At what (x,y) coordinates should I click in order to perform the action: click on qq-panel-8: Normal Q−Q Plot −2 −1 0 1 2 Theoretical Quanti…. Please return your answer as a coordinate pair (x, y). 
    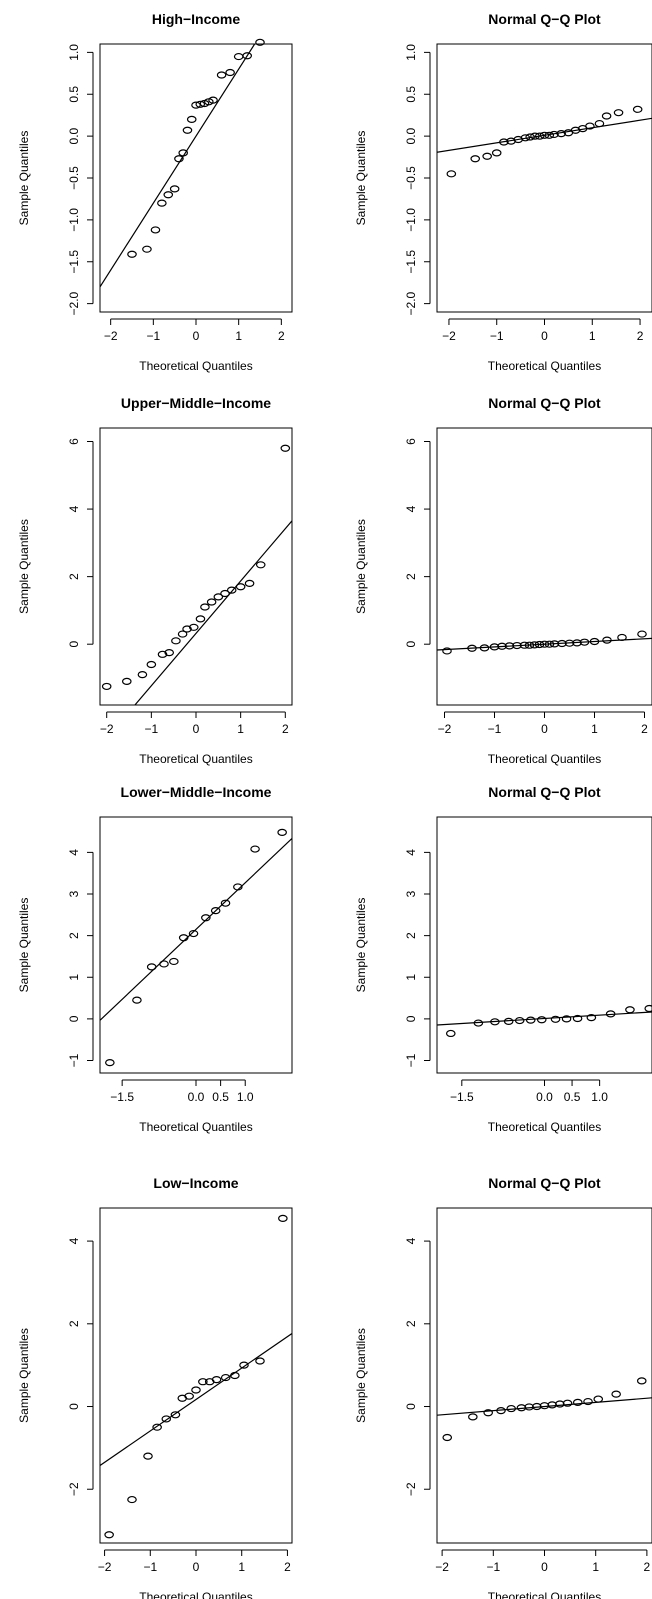
    Looking at the image, I should click on (503, 1387).